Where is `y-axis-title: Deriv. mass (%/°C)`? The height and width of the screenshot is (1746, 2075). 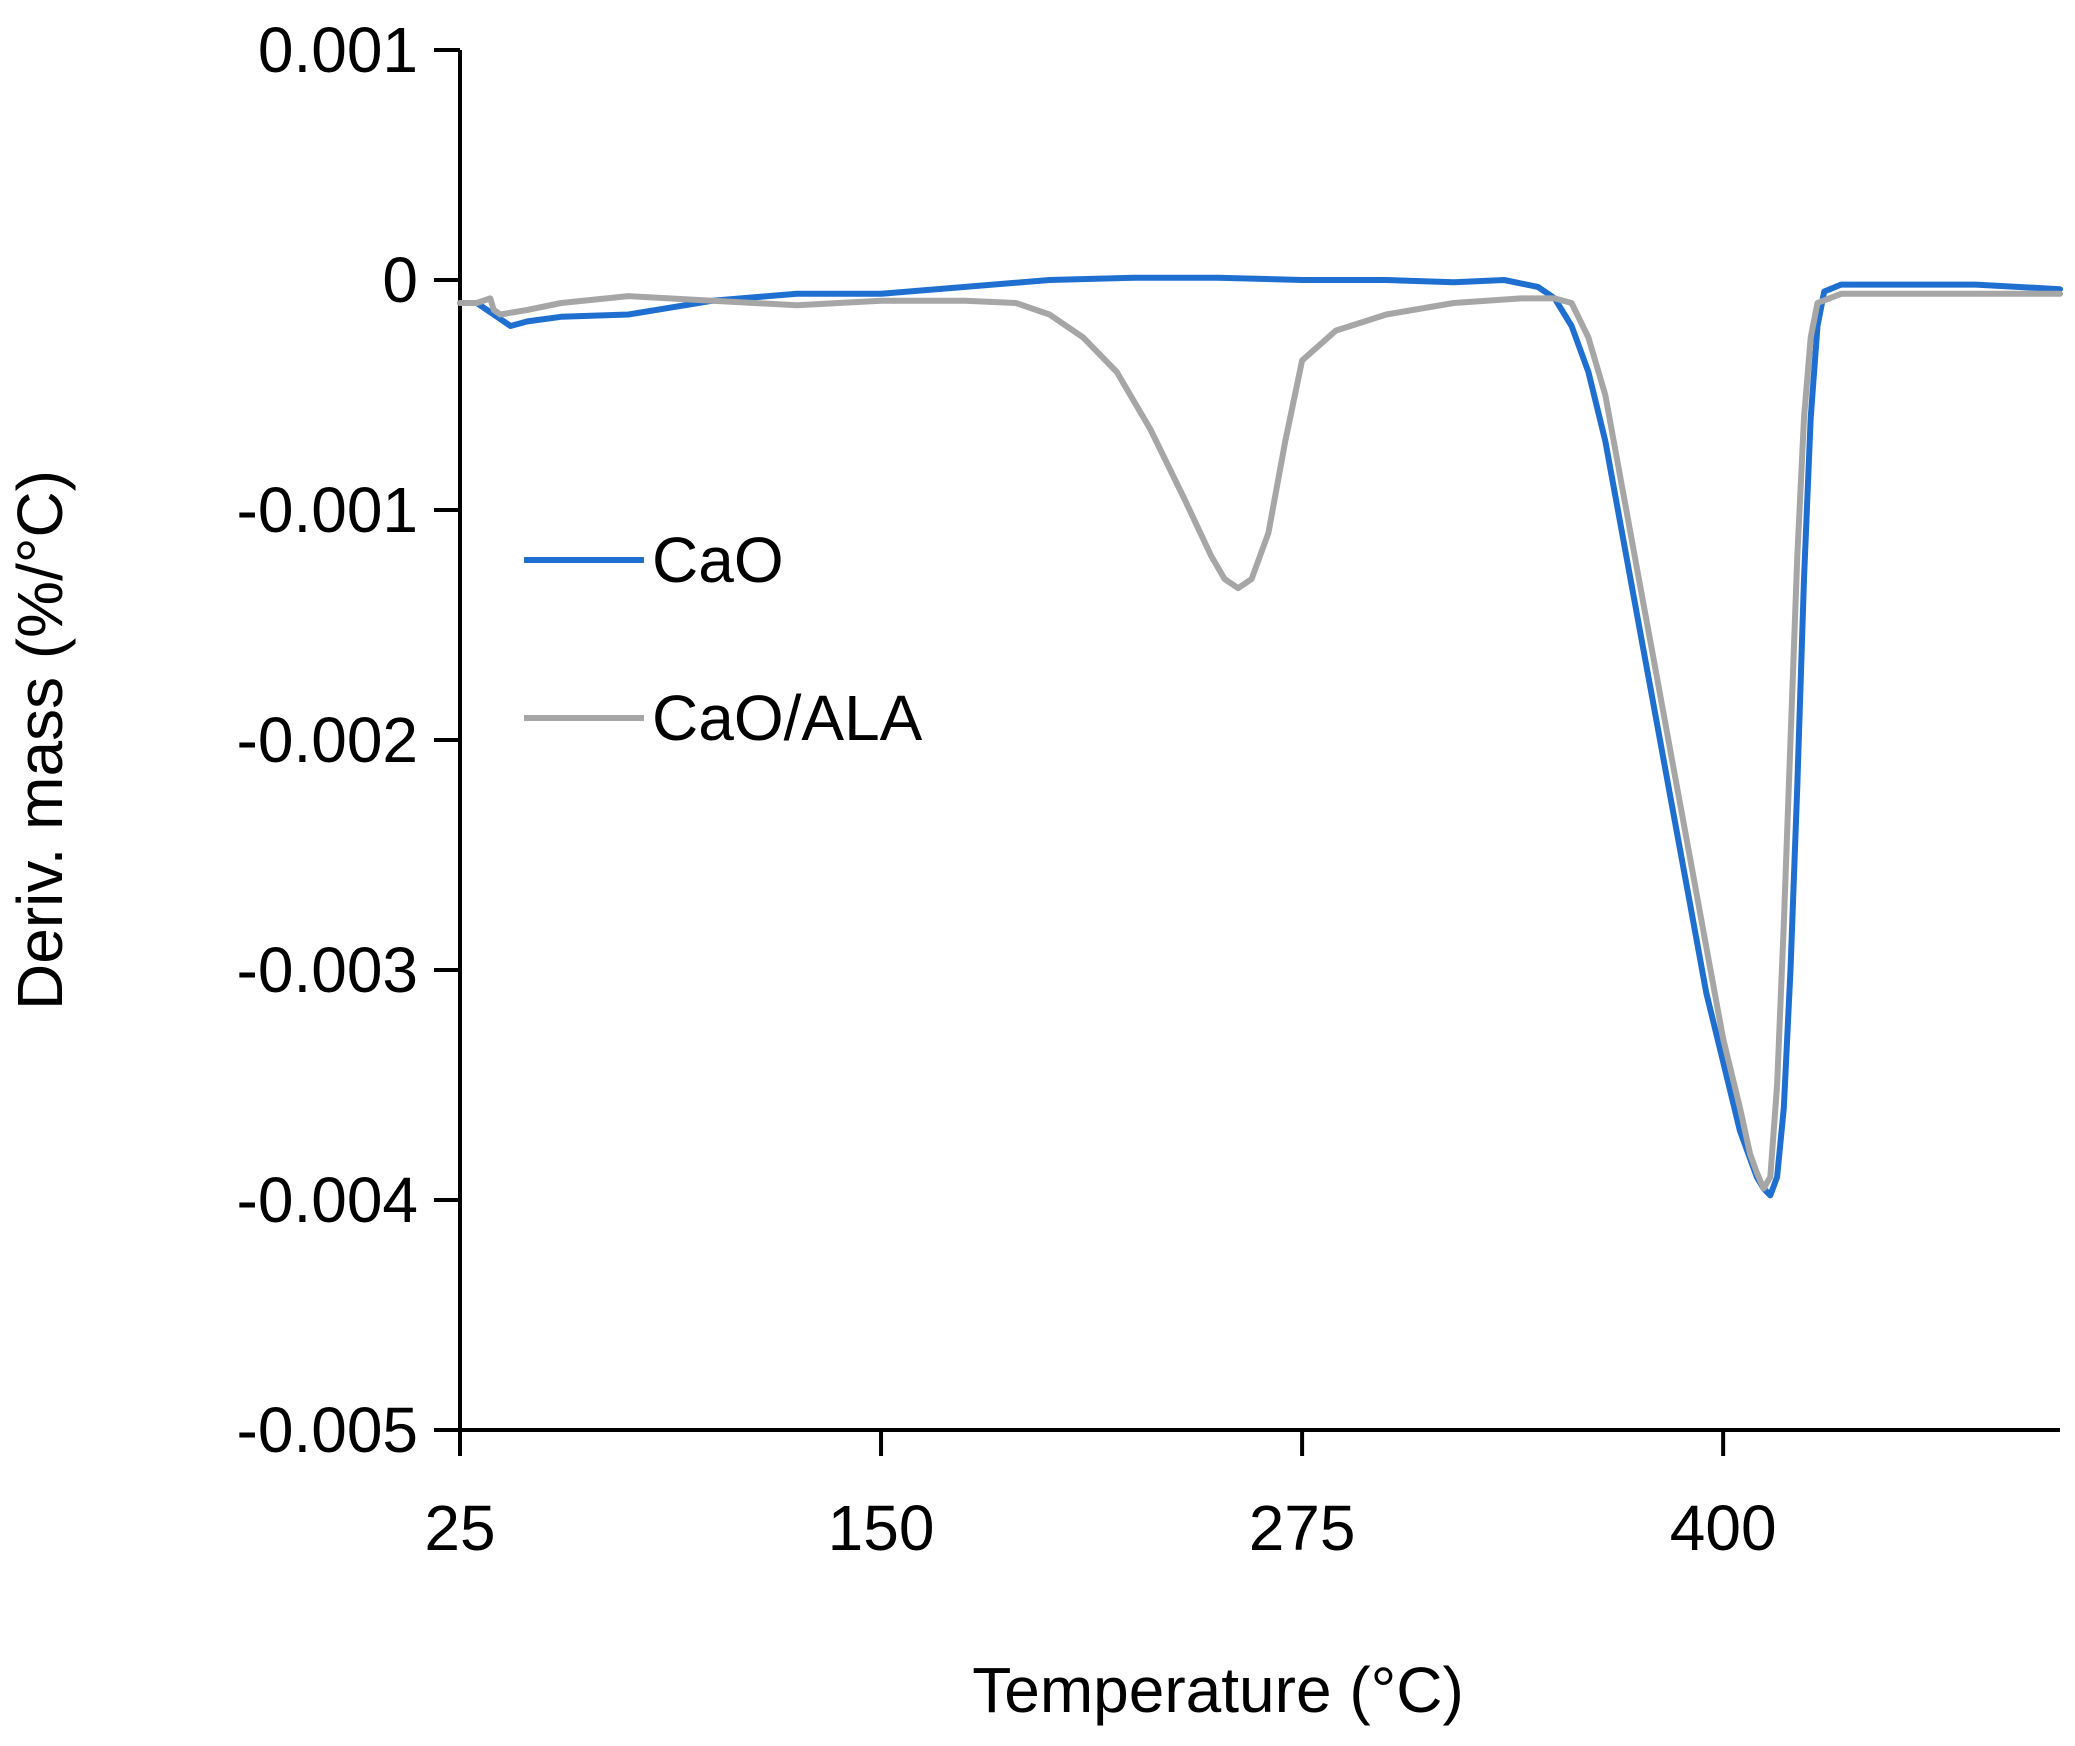
y-axis-title: Deriv. mass (%/°C) is located at coordinates (40, 740).